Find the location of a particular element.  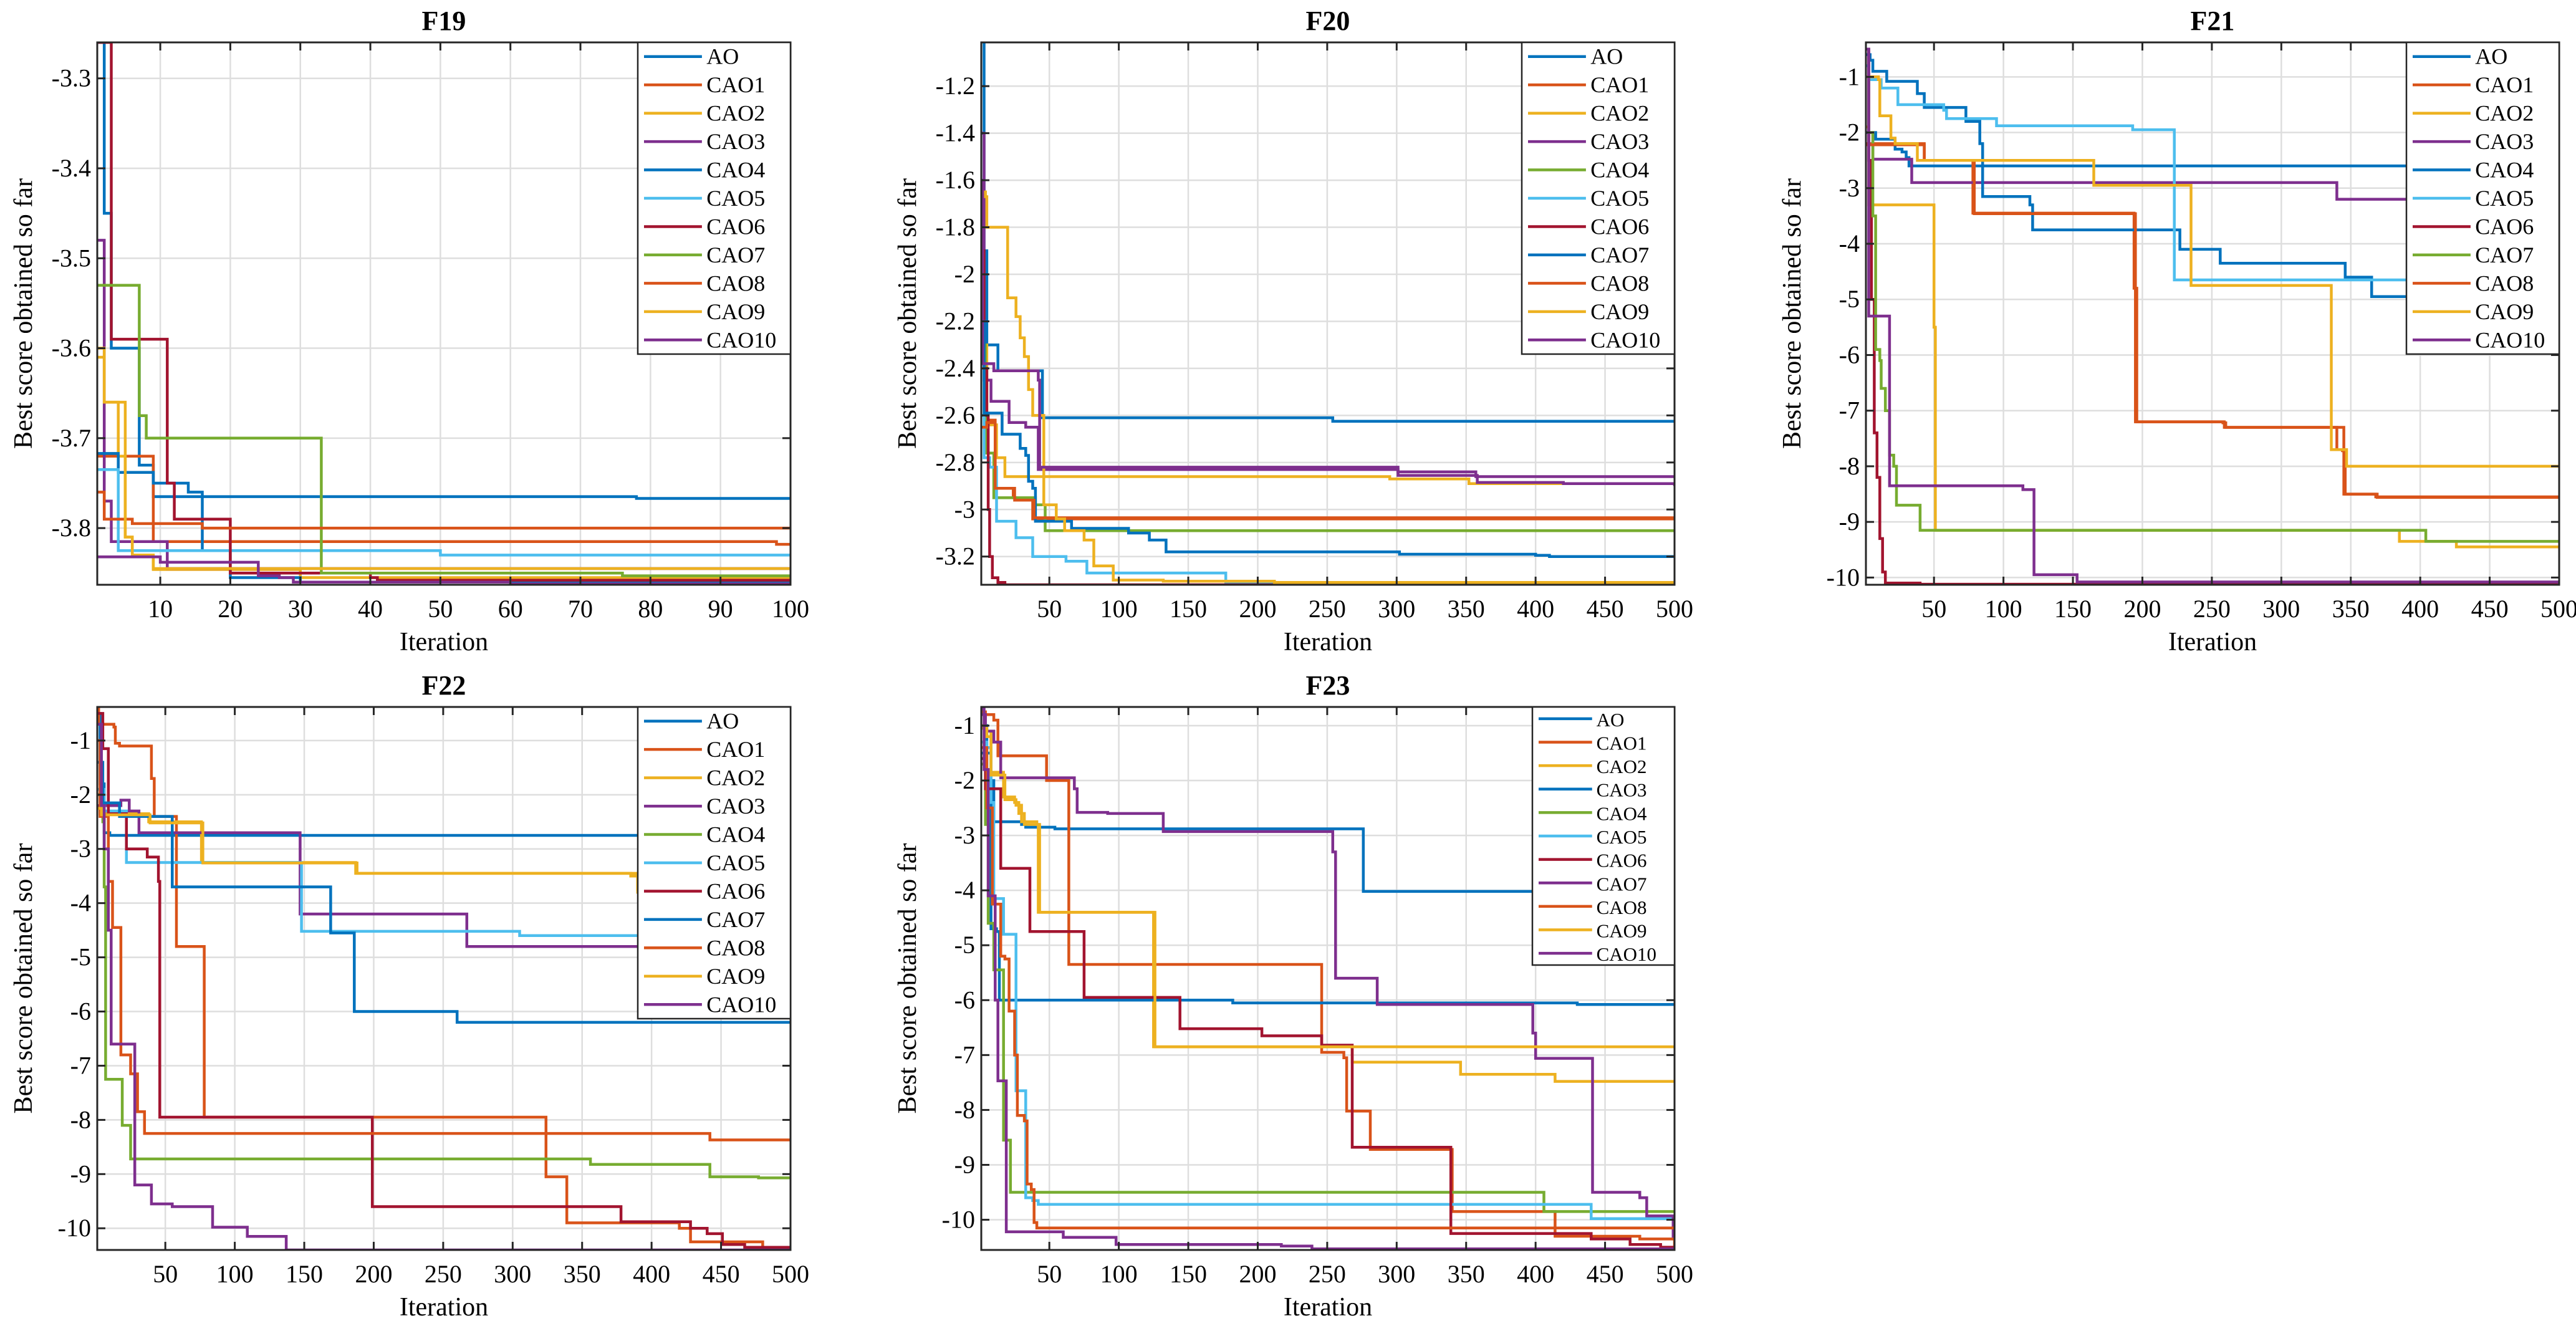

series-line-cao6 is located at coordinates (1328, 1003).